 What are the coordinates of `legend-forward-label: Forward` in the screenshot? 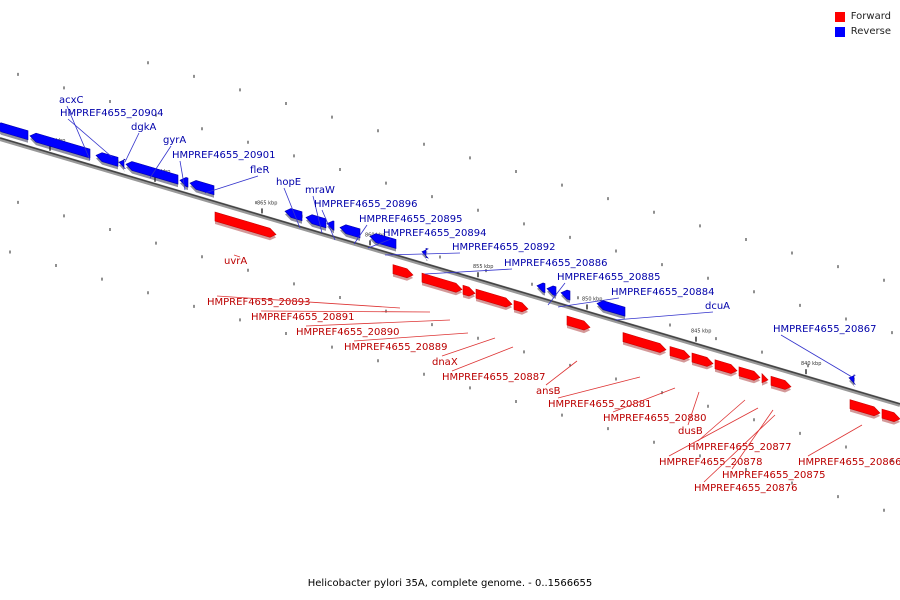 It's located at (870, 16).